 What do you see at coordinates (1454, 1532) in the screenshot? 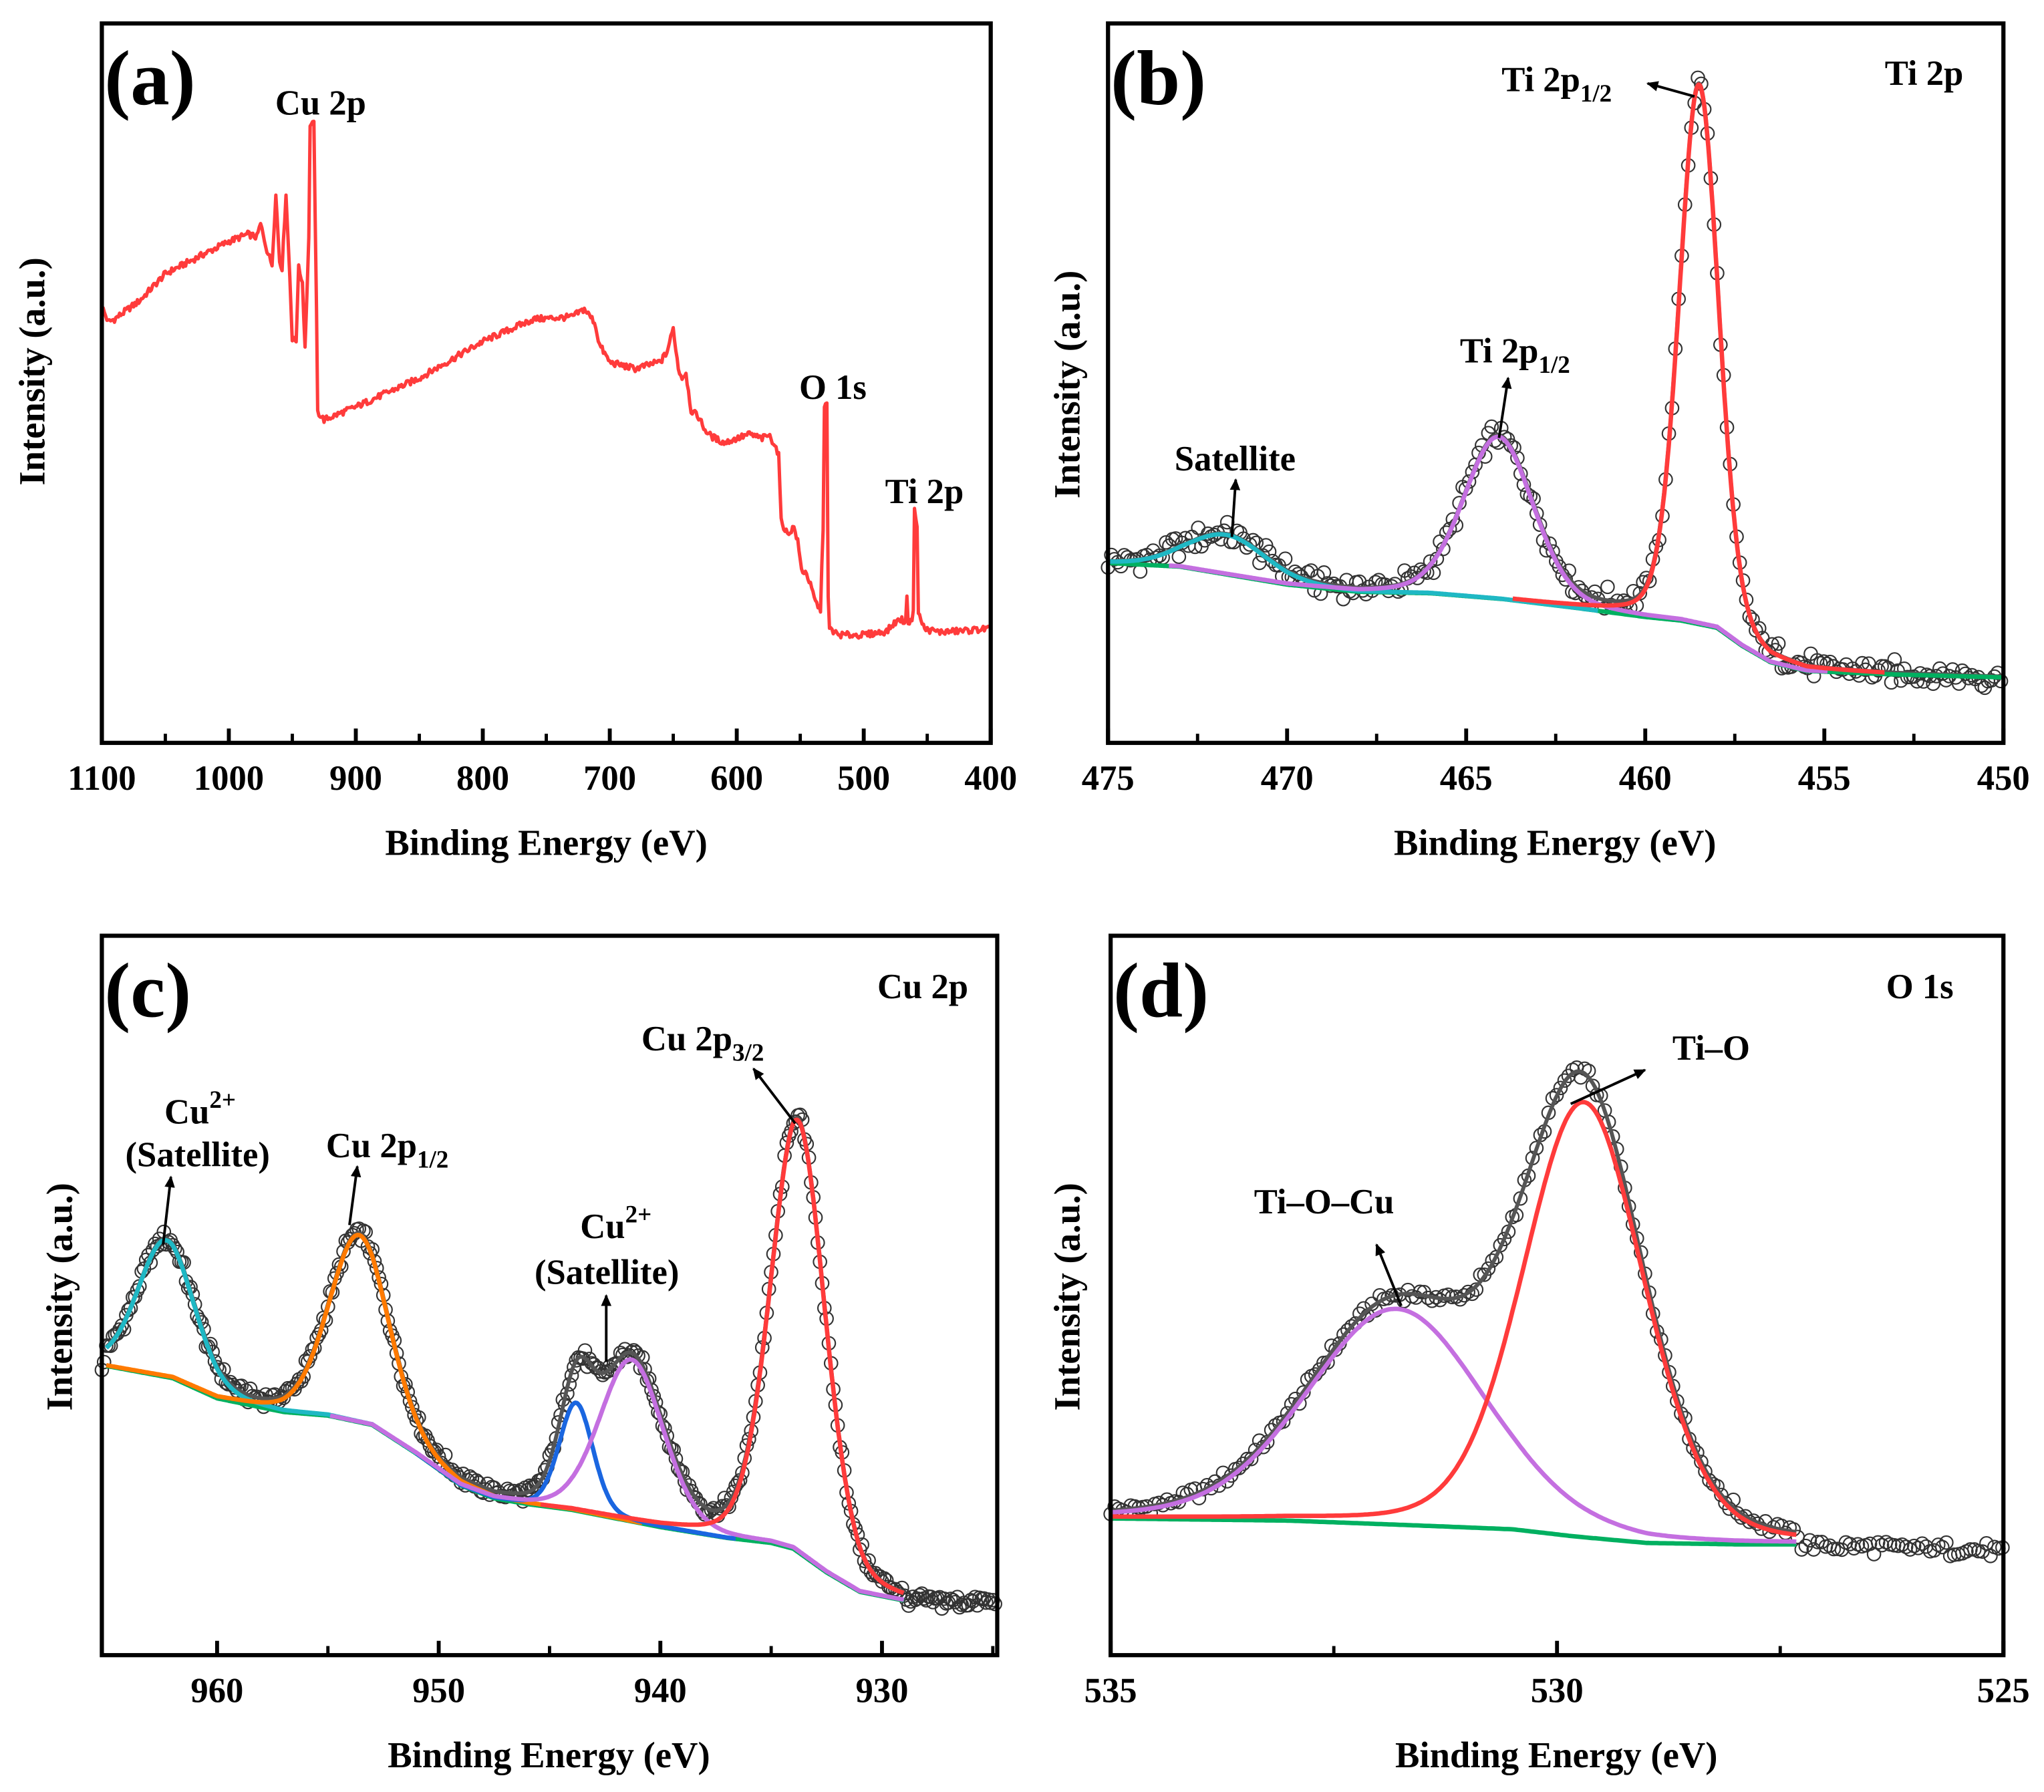
I see `background-line` at bounding box center [1454, 1532].